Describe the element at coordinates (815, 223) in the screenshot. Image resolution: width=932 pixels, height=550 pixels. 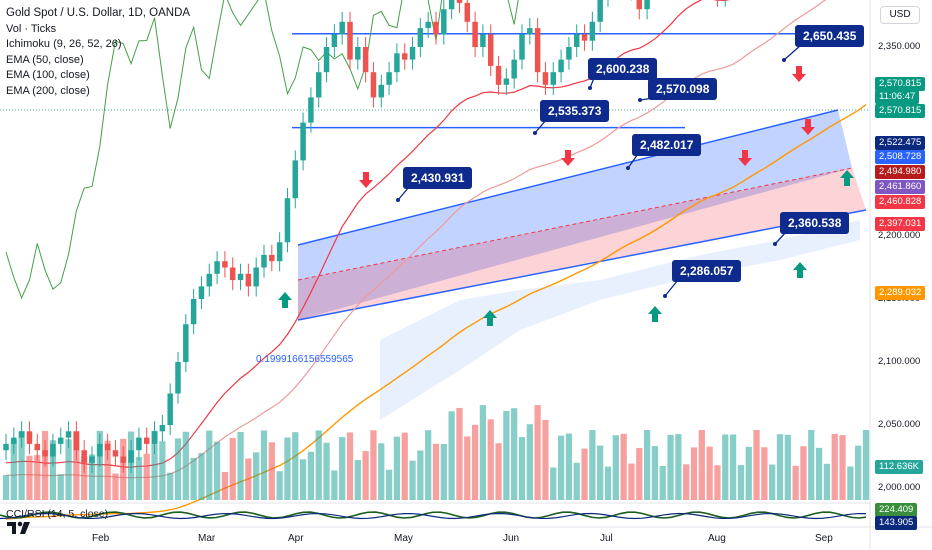
I see `level-callout: 2,360.538` at that location.